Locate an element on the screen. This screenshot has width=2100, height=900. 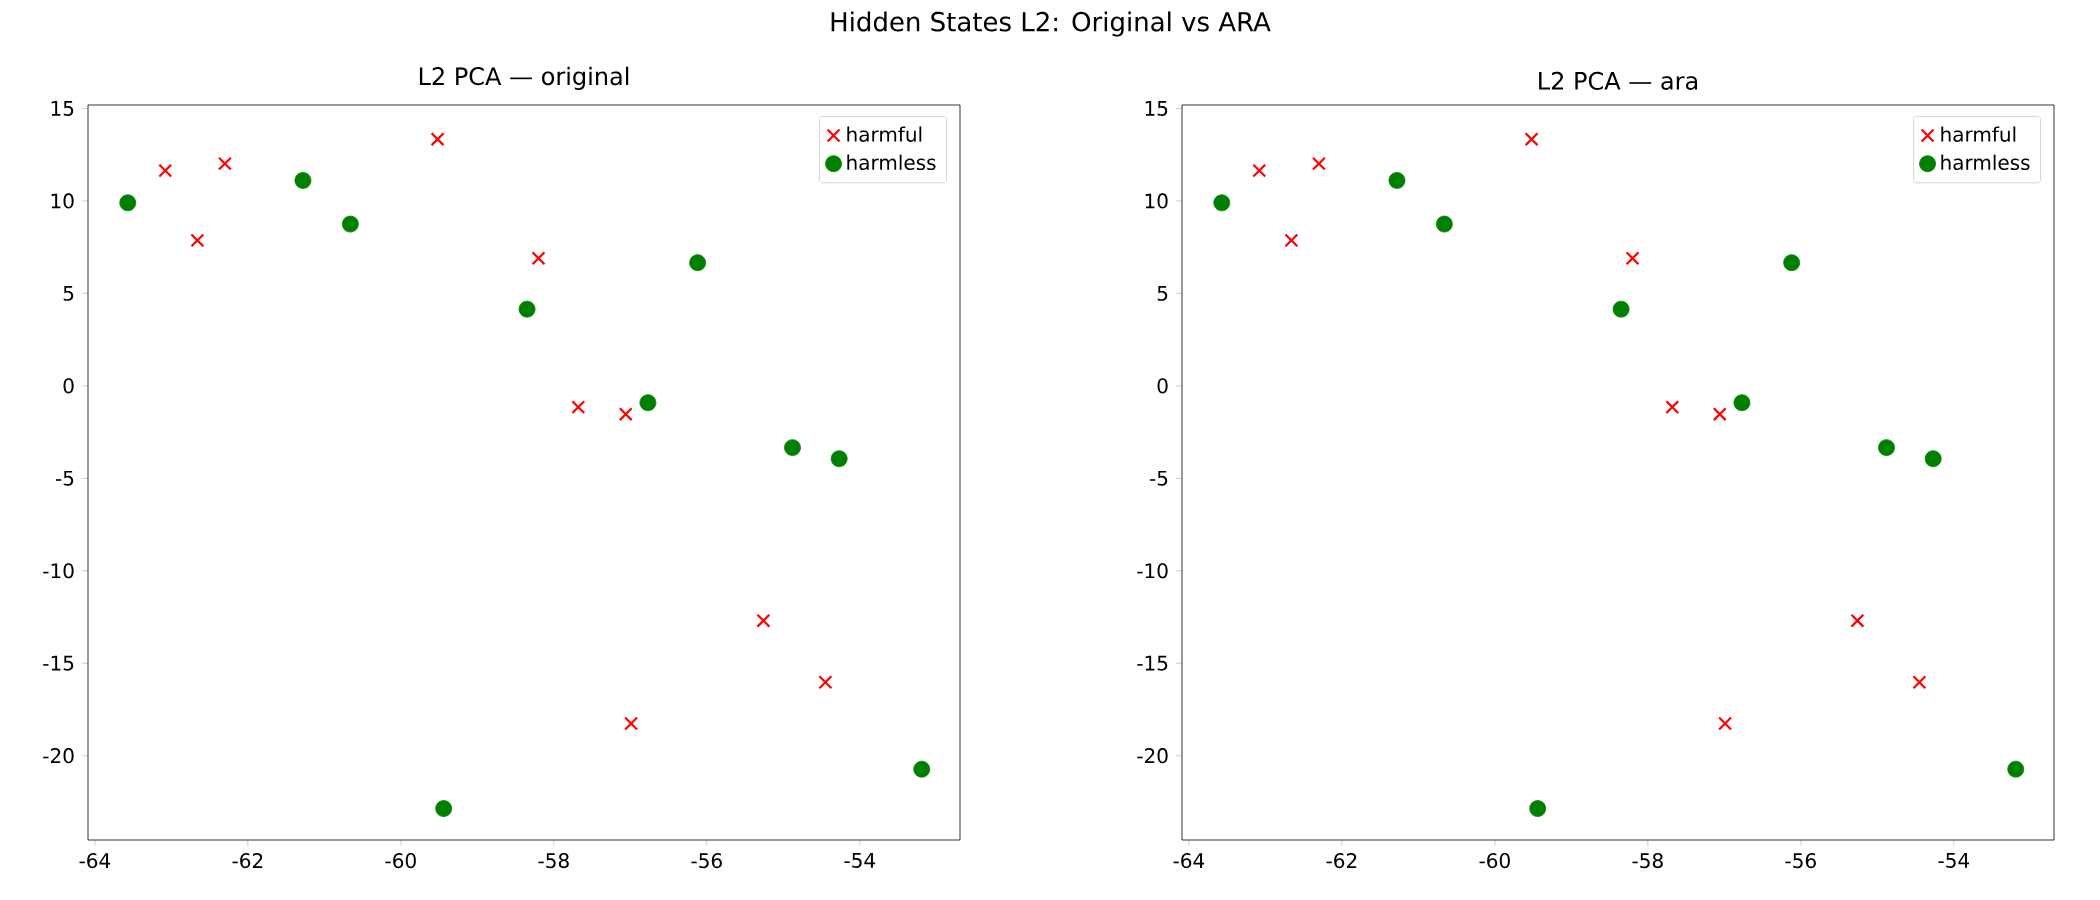
text: Hidden States L2: Original vs ARA is located at coordinates (1051, 24).